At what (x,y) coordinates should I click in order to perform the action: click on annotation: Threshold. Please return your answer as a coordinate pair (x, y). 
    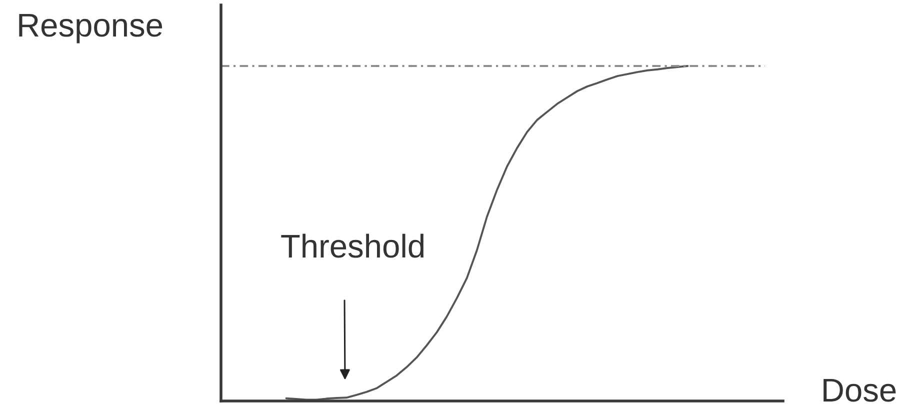
    Looking at the image, I should click on (352, 246).